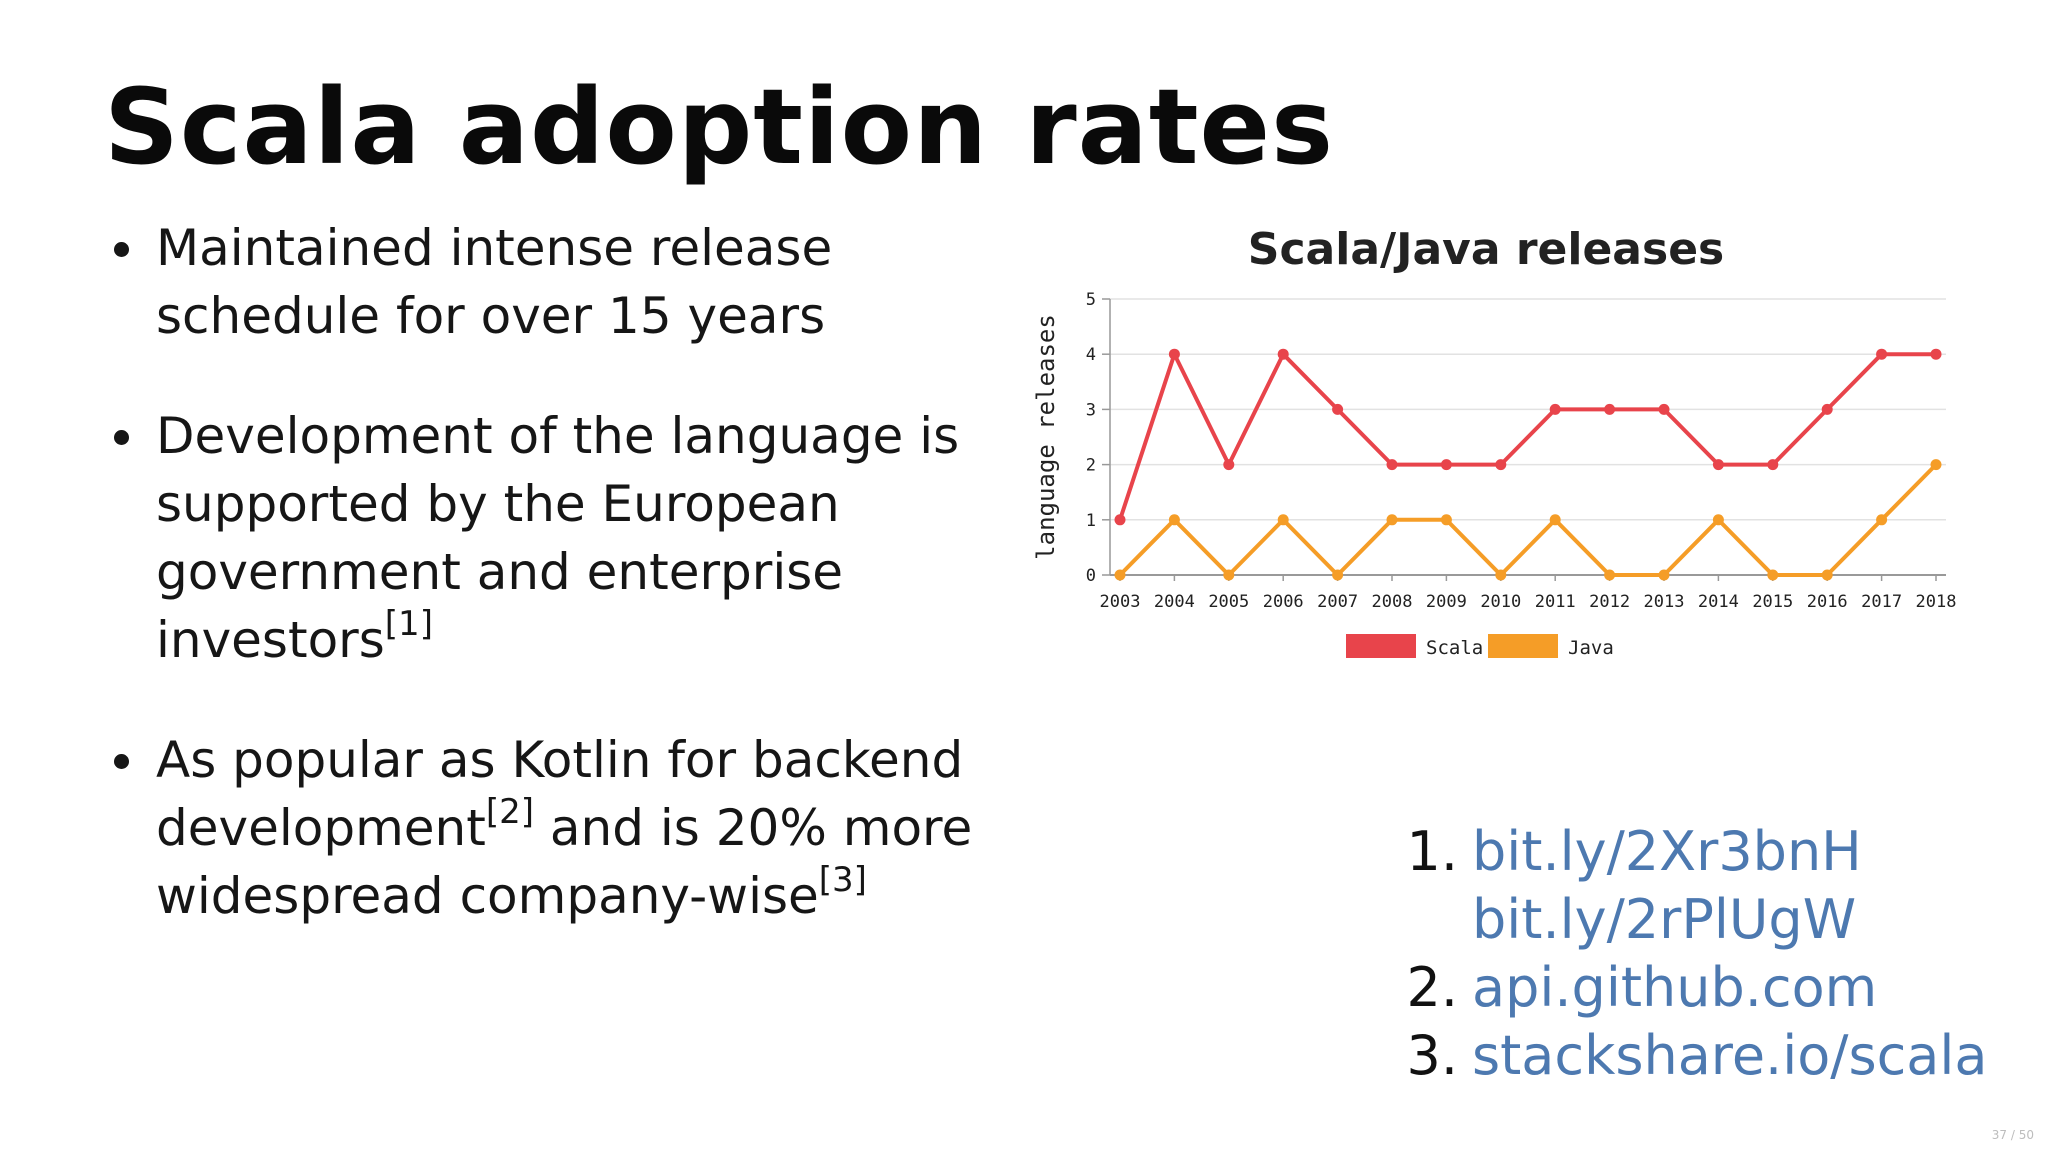 This screenshot has width=2048, height=1152. Describe the element at coordinates (1675, 987) in the screenshot. I see `reference-link: api.github.com` at that location.